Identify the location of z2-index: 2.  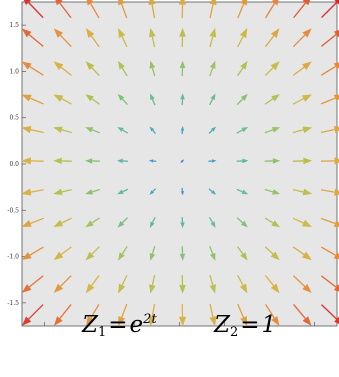
(234, 332).